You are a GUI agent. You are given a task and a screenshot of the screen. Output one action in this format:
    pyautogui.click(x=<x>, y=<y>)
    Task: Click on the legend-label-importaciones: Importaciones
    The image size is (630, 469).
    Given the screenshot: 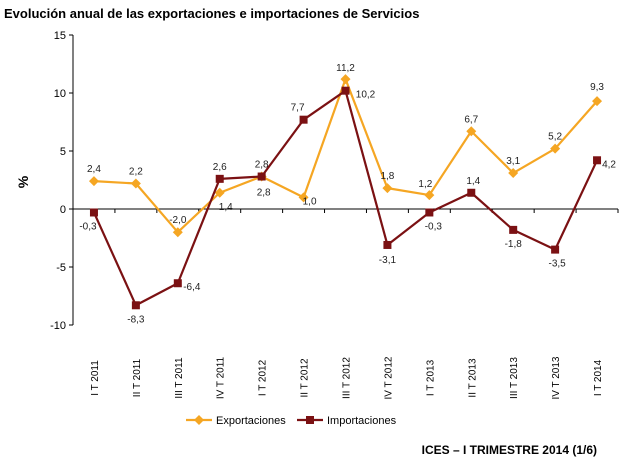 What is the action you would take?
    pyautogui.click(x=362, y=421)
    